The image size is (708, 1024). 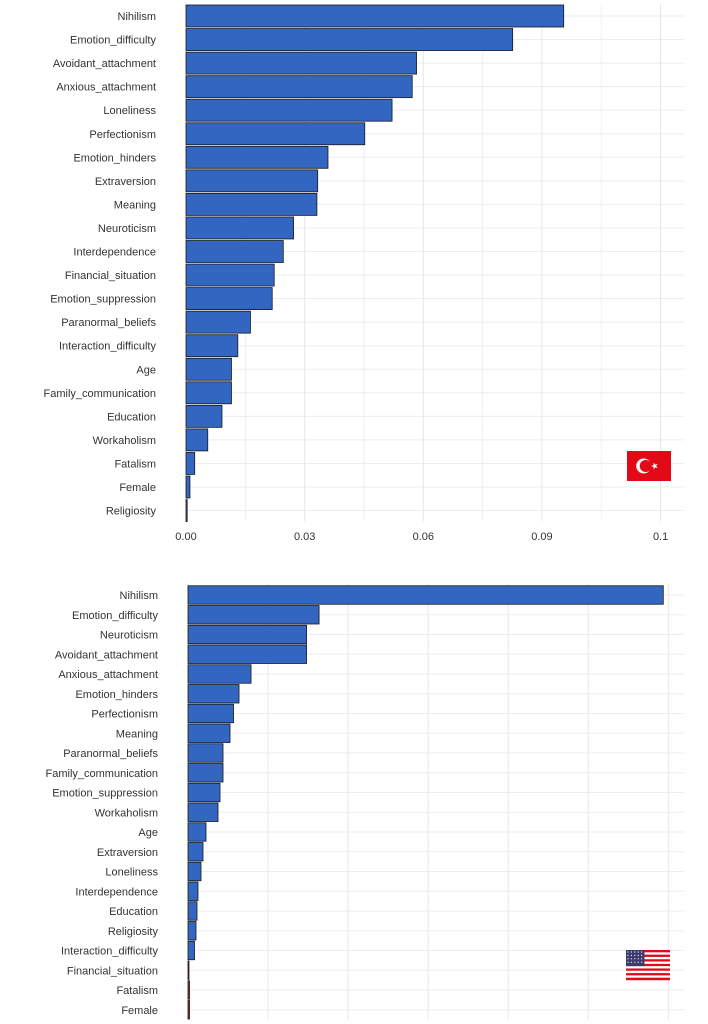 I want to click on category-label: Perfectionism, so click(x=122, y=135).